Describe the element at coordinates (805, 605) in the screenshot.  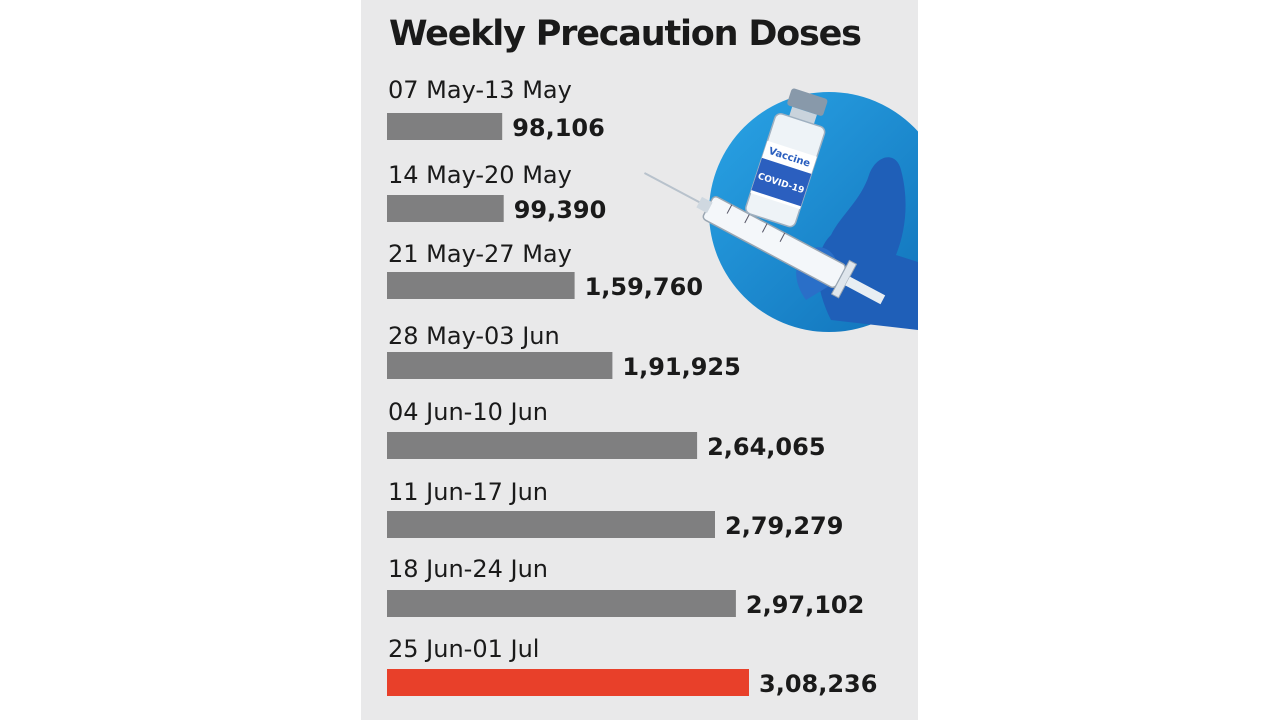
I see `value-label: 2,97,102` at that location.